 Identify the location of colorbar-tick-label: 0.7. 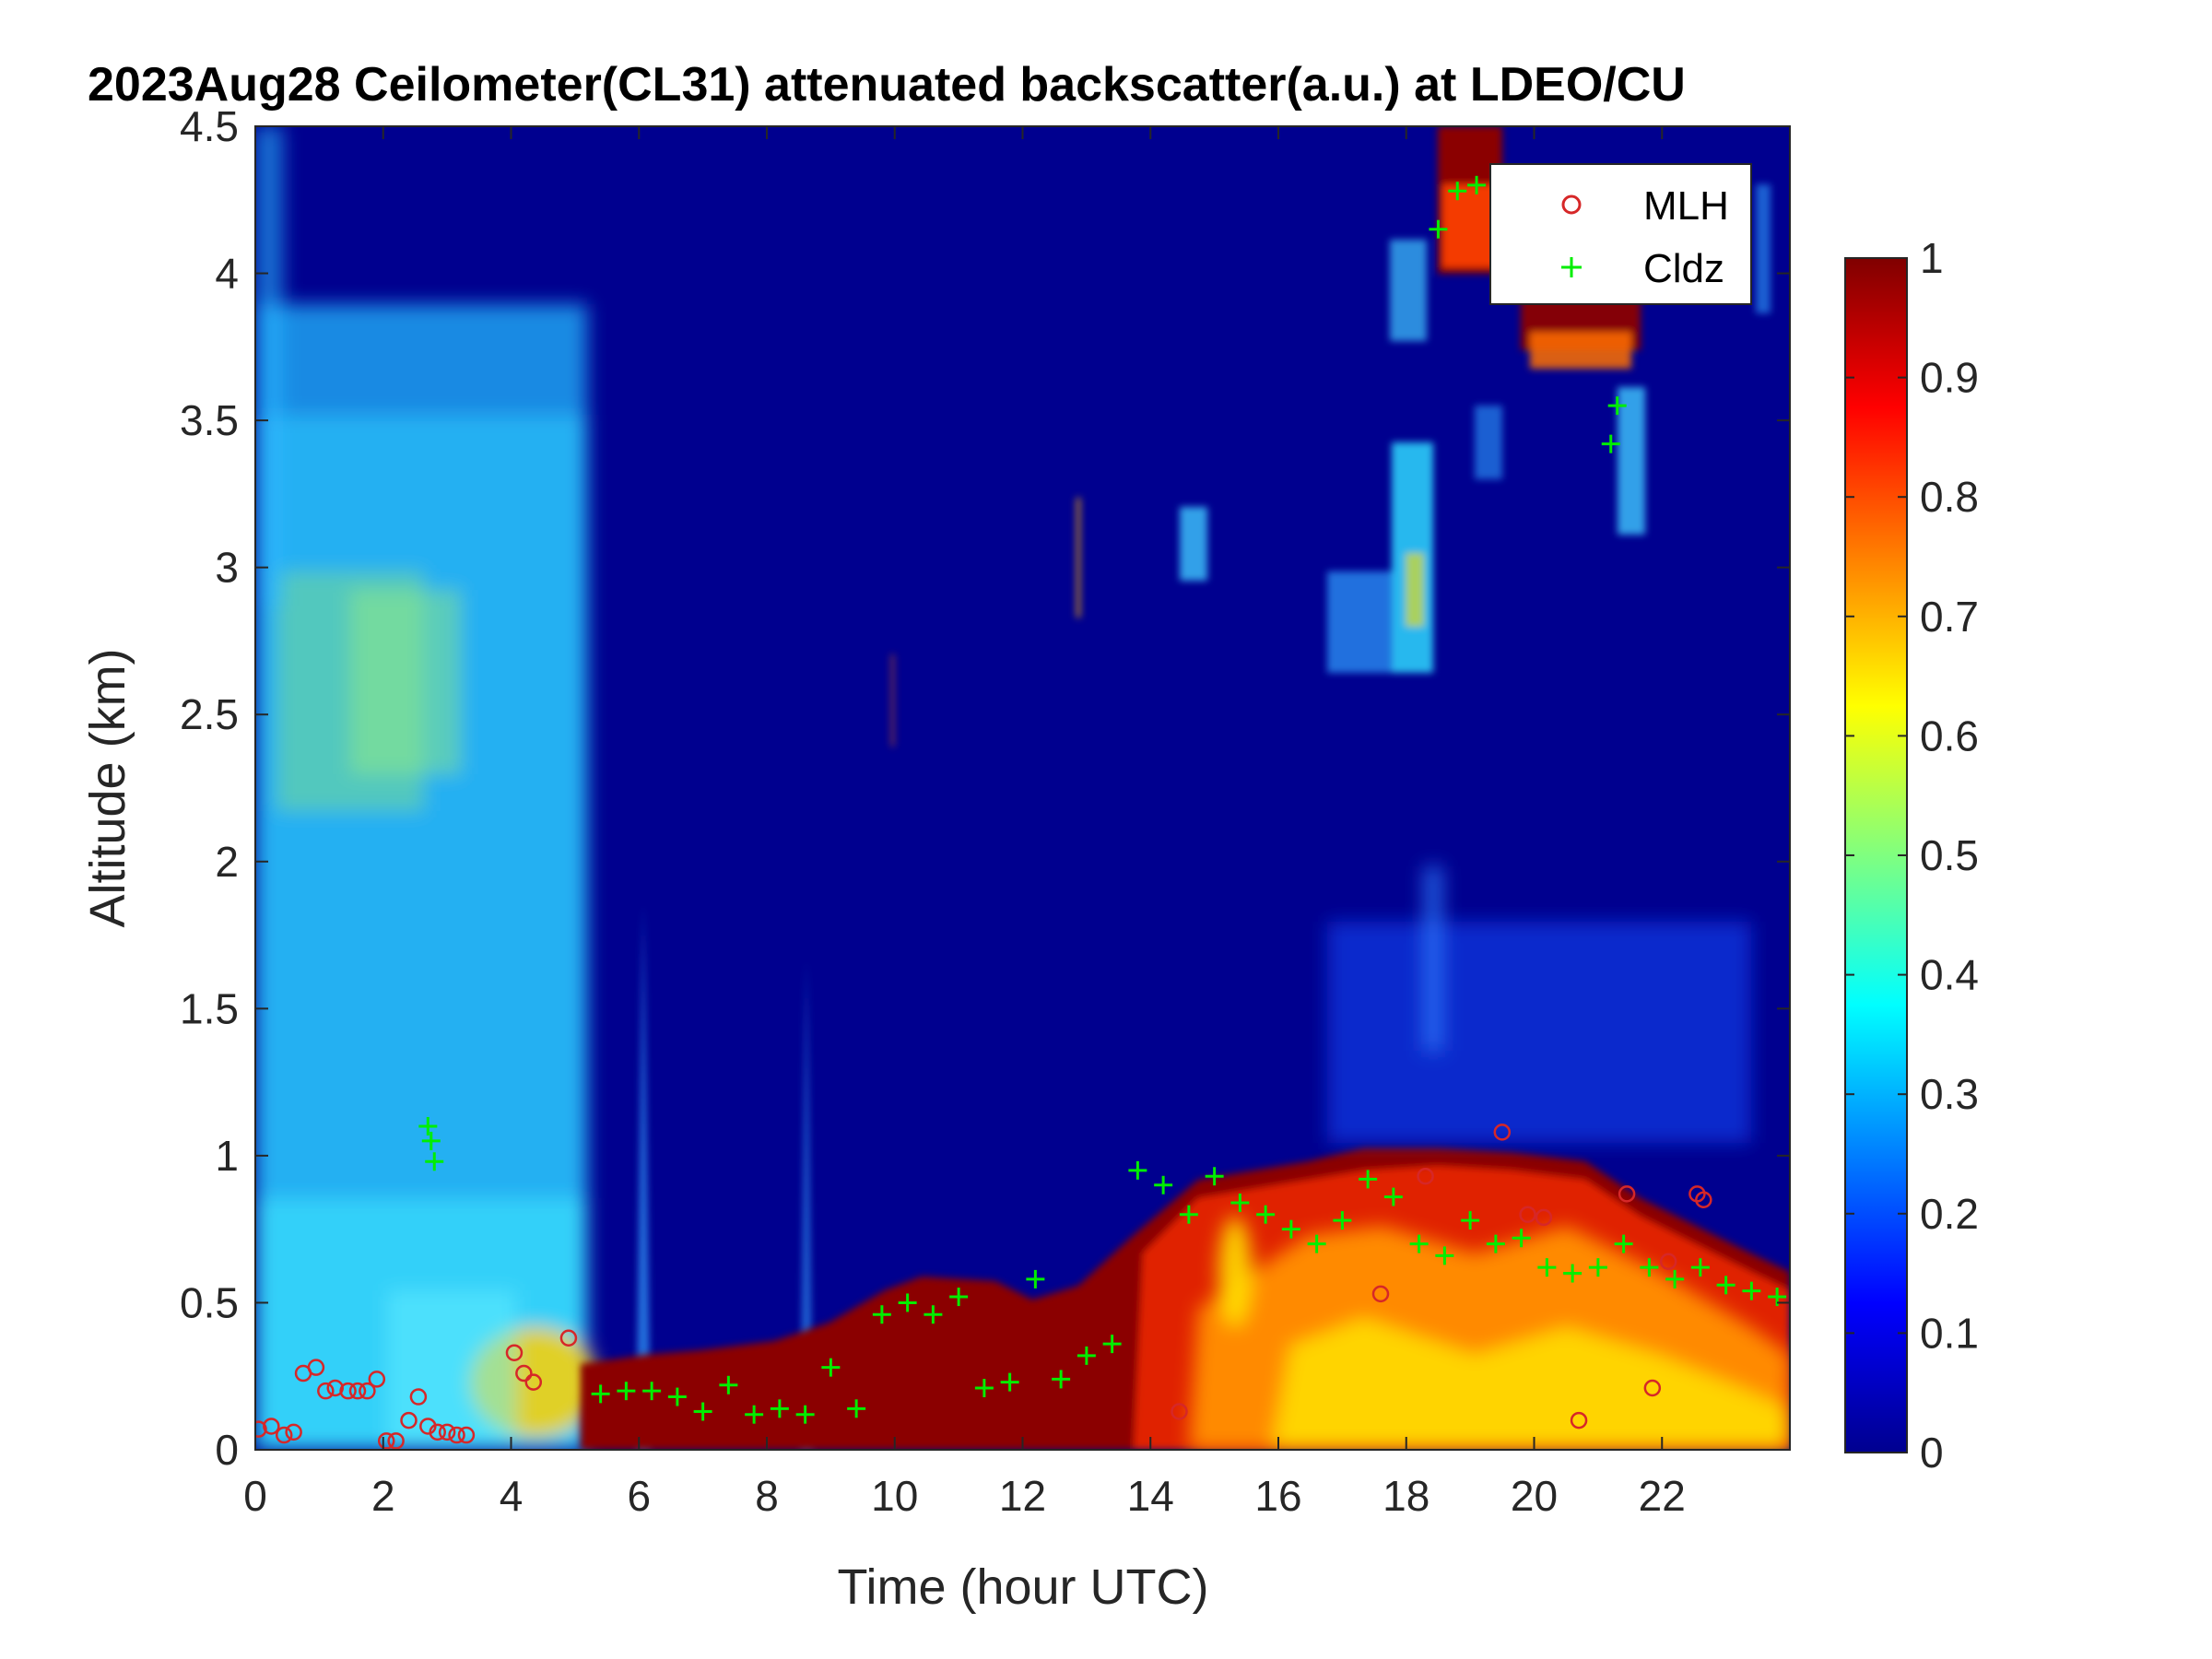
(1949, 617).